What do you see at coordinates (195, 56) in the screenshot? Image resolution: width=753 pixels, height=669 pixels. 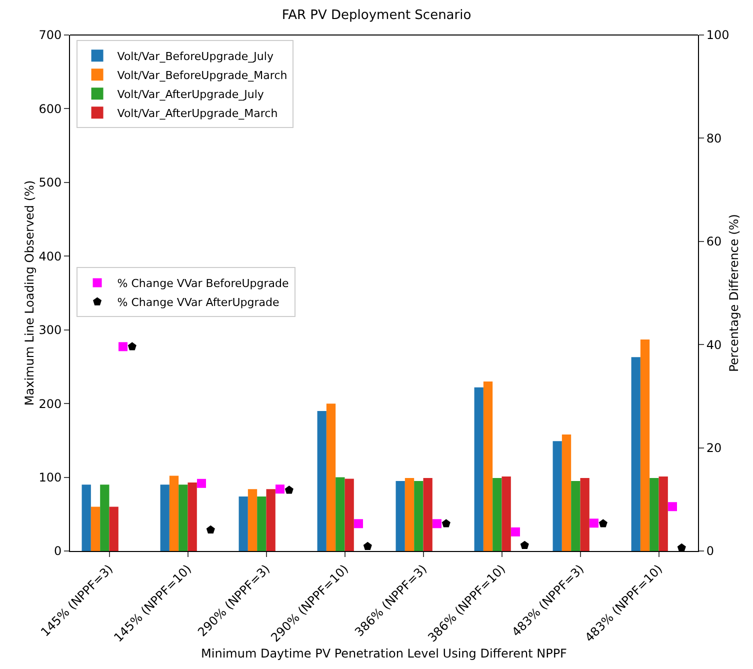 I see `legend-label: Volt/Var_BeforeUpgrade_July` at bounding box center [195, 56].